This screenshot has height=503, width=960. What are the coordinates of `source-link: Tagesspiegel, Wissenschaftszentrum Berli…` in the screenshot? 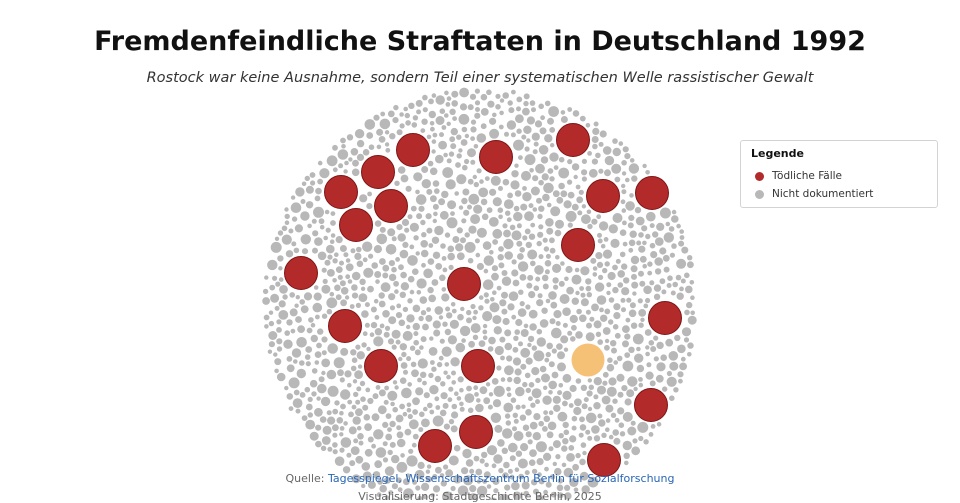 It's located at (501, 478).